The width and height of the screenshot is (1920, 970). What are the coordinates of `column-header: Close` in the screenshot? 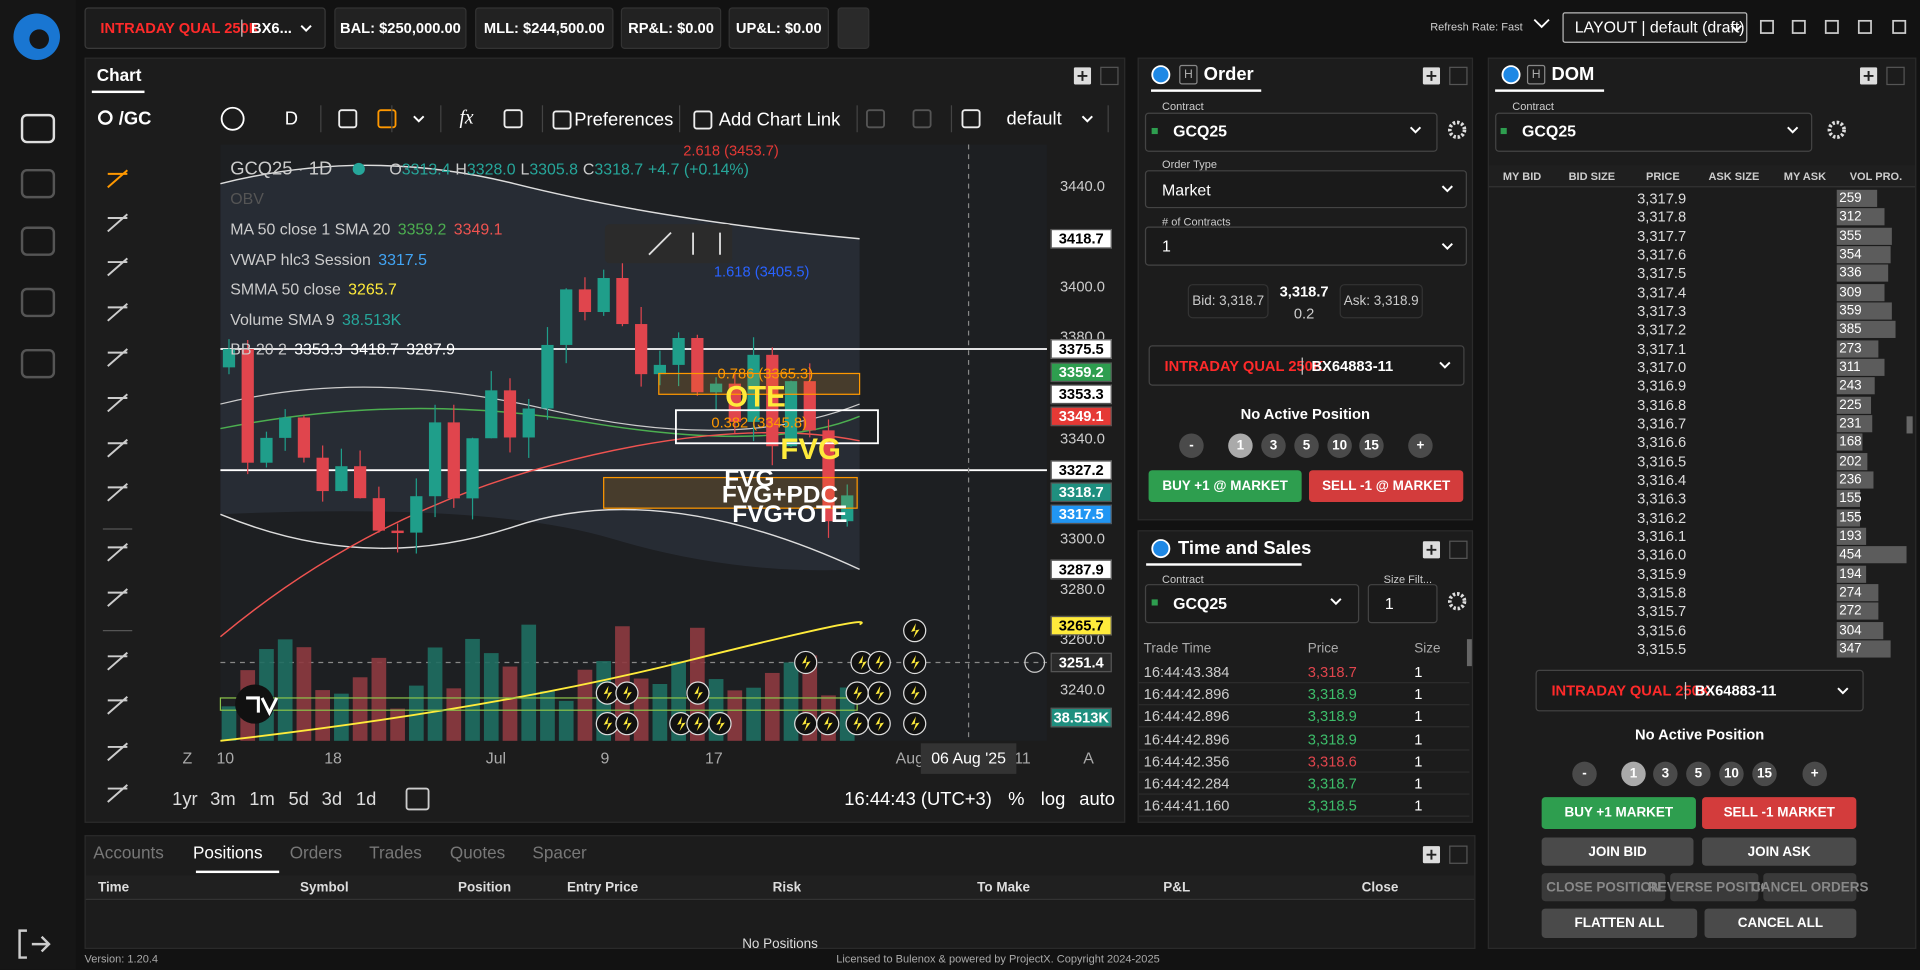 It's located at (1380, 888).